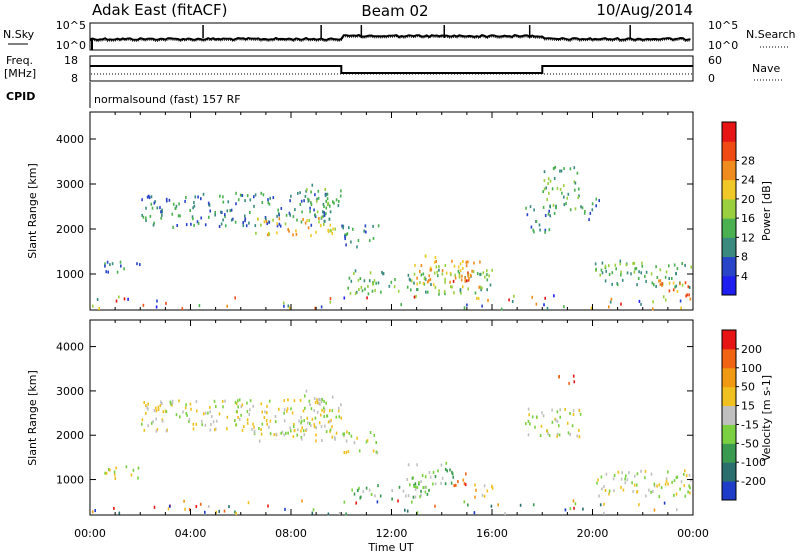  I want to click on beam-title: Beam 02, so click(394, 11).